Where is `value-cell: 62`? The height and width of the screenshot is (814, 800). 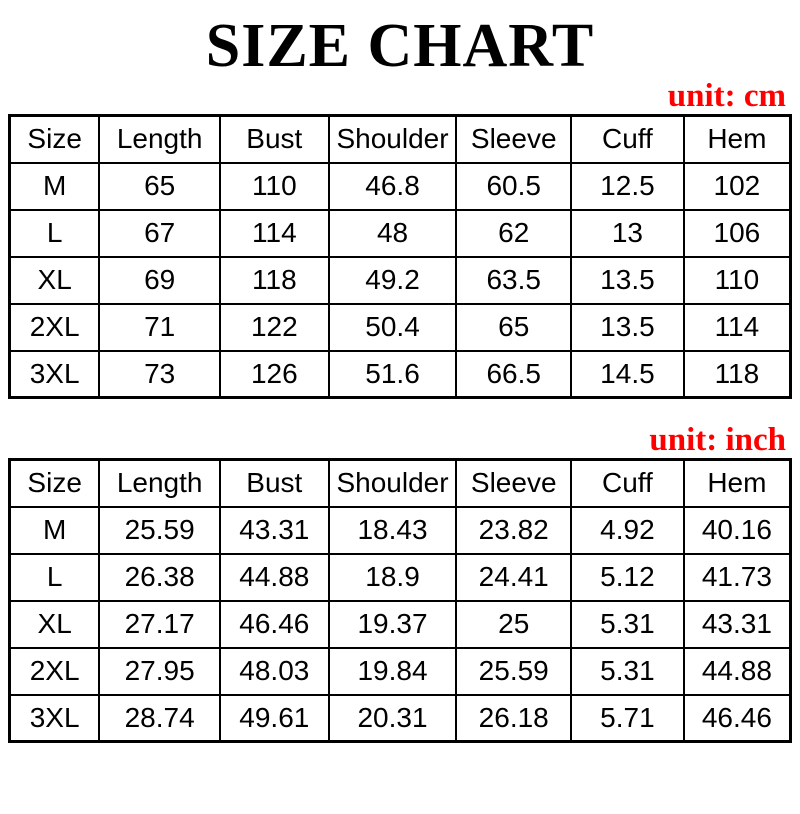 value-cell: 62 is located at coordinates (514, 233).